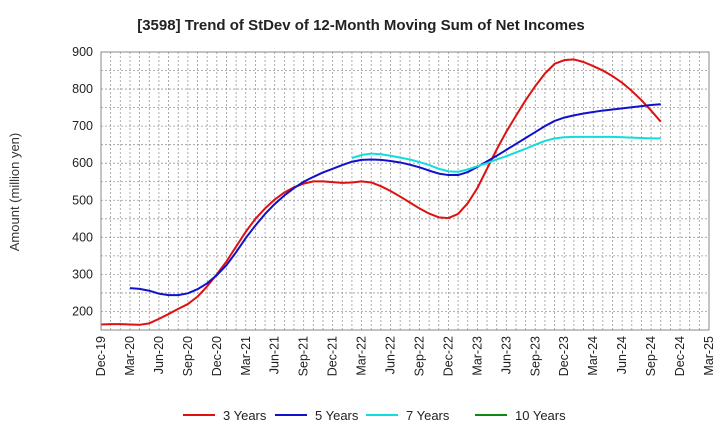 This screenshot has width=720, height=440. Describe the element at coordinates (477, 356) in the screenshot. I see `x-tick-label: Mar-23` at that location.